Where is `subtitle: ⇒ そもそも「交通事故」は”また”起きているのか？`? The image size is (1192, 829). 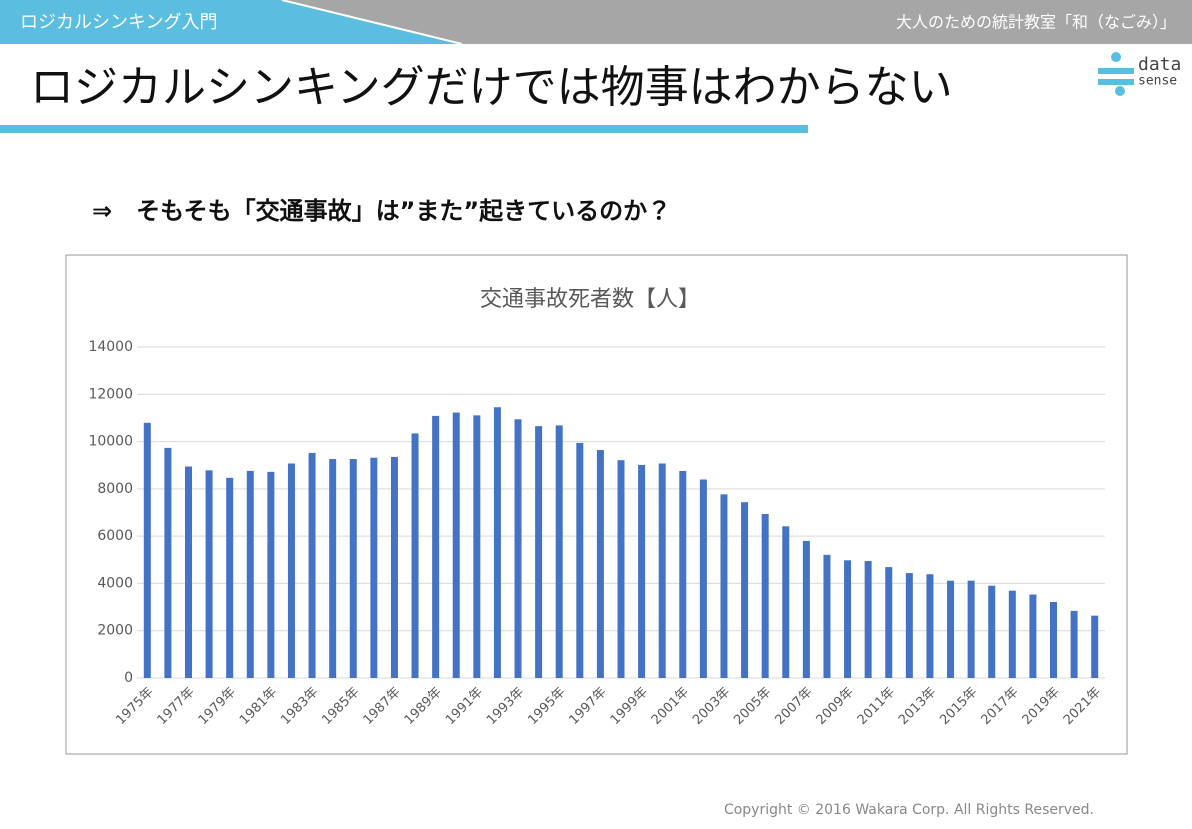 subtitle: ⇒ そもそも「交通事故」は”また”起きているのか？ is located at coordinates (381, 211).